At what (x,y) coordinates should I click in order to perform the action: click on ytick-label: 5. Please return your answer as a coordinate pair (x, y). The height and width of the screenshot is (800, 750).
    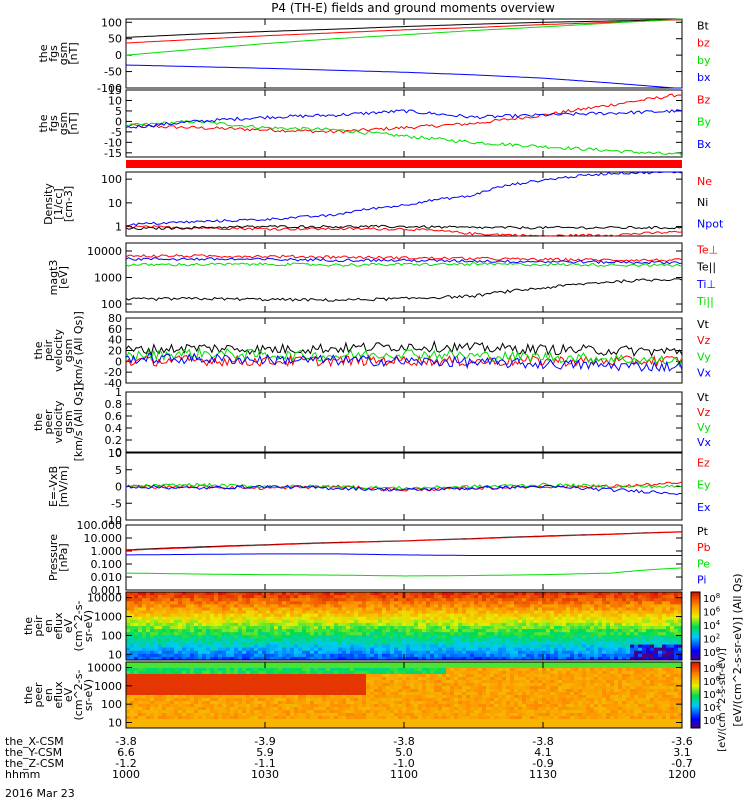
    Looking at the image, I should click on (118, 111).